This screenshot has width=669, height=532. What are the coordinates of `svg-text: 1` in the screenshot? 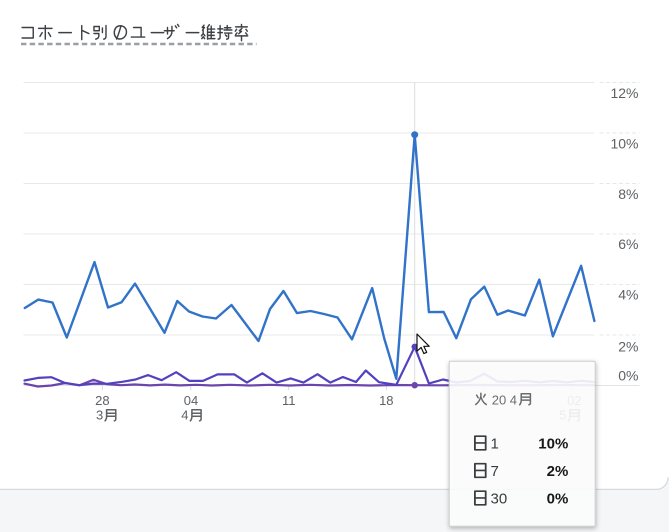 It's located at (495, 444).